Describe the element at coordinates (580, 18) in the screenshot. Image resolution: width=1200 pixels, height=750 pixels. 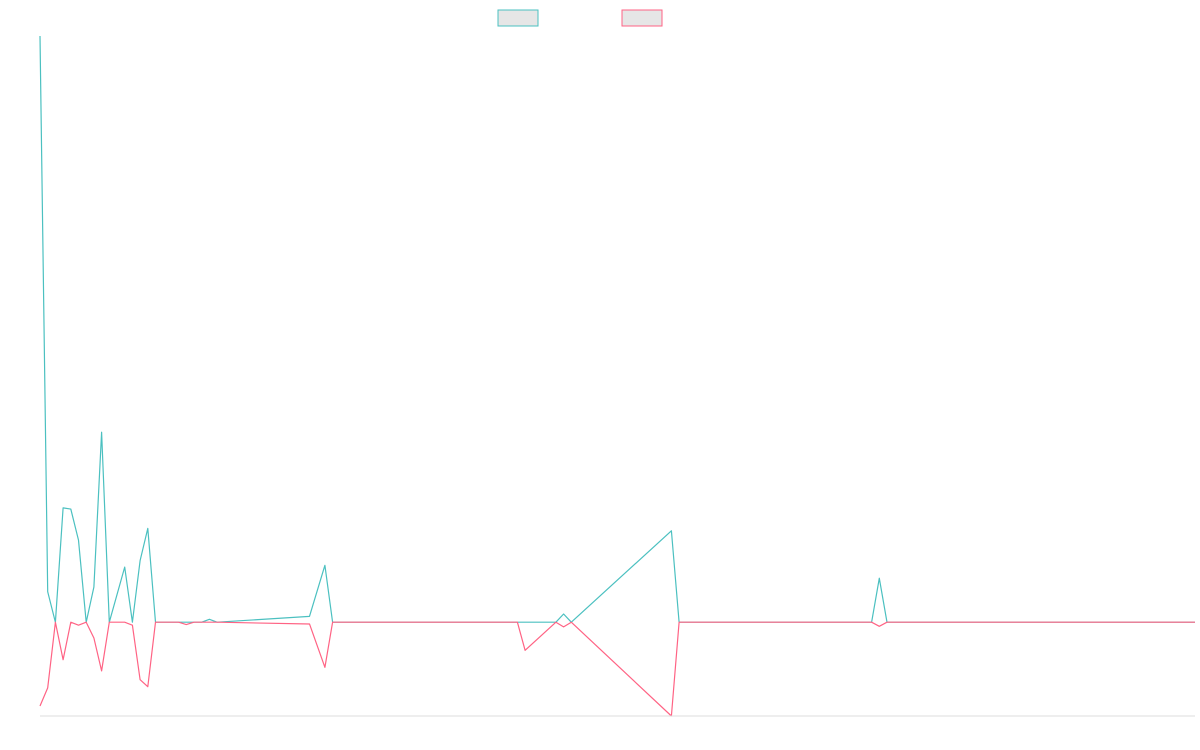
I see `legend` at that location.